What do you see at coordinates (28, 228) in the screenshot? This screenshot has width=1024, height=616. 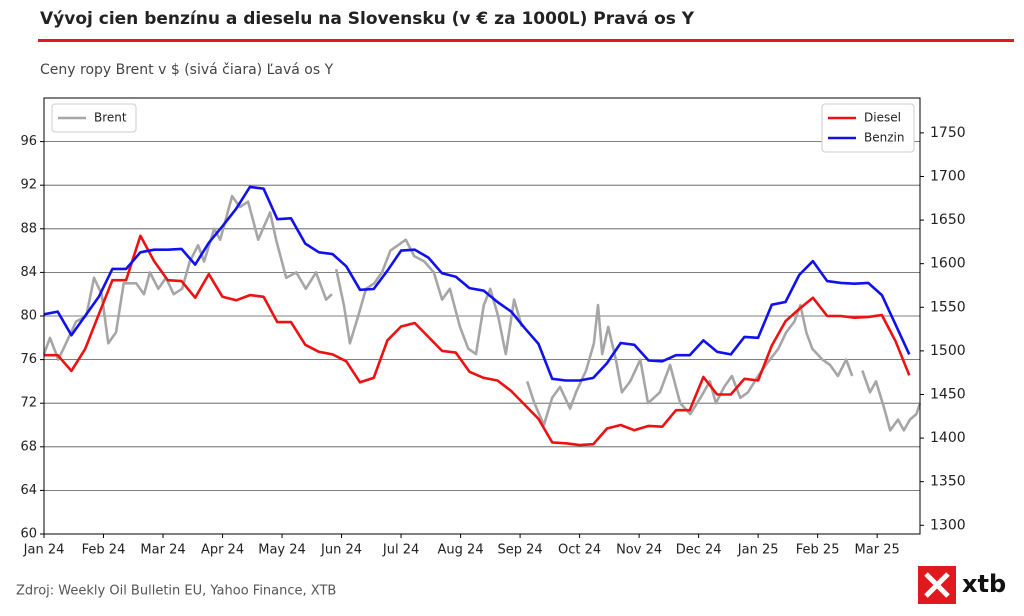 I see `y-tick-label: 88` at bounding box center [28, 228].